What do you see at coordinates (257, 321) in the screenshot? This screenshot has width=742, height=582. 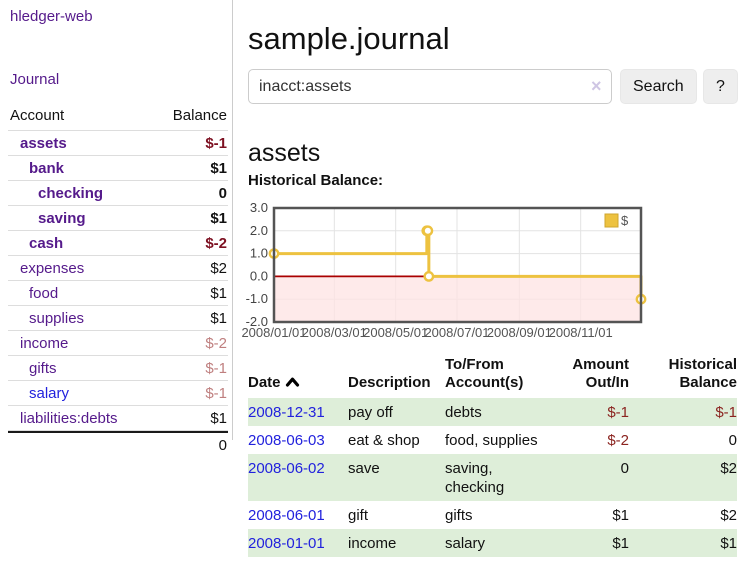 I see `svg-text: -2.0` at bounding box center [257, 321].